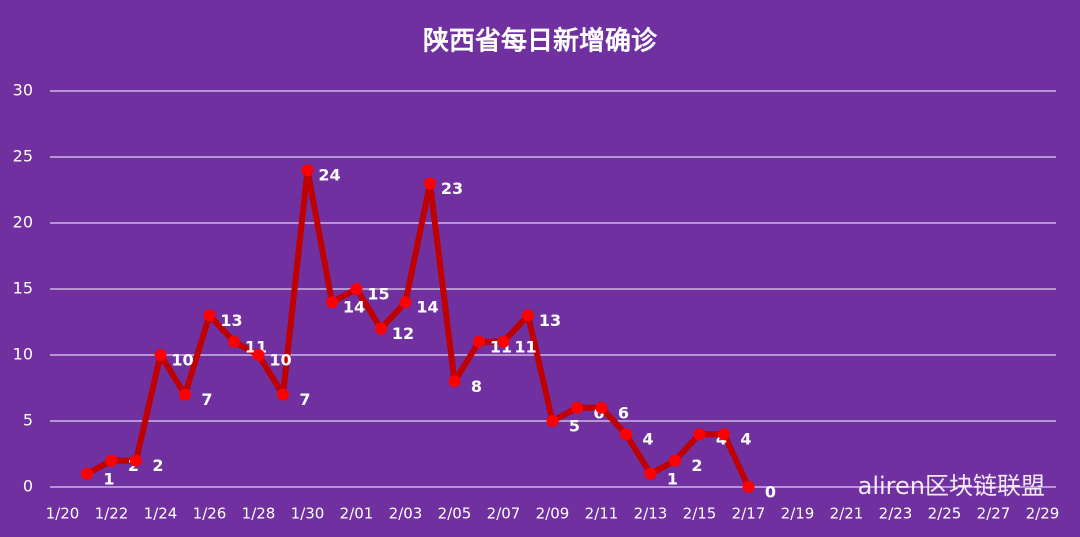 This screenshot has width=1080, height=537. What do you see at coordinates (749, 514) in the screenshot?
I see `x-tick-label: 2/17` at bounding box center [749, 514].